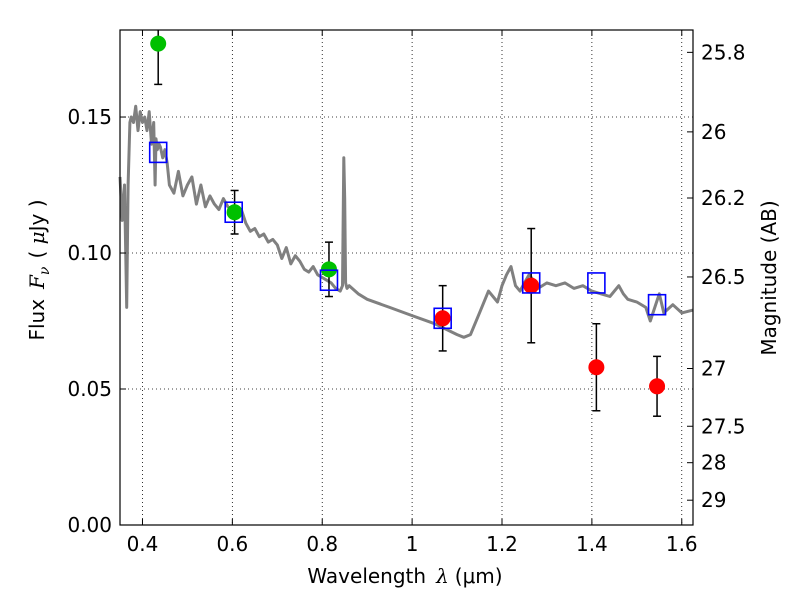 The height and width of the screenshot is (600, 800). What do you see at coordinates (37, 282) in the screenshot?
I see `y-label-var: F` at bounding box center [37, 282].